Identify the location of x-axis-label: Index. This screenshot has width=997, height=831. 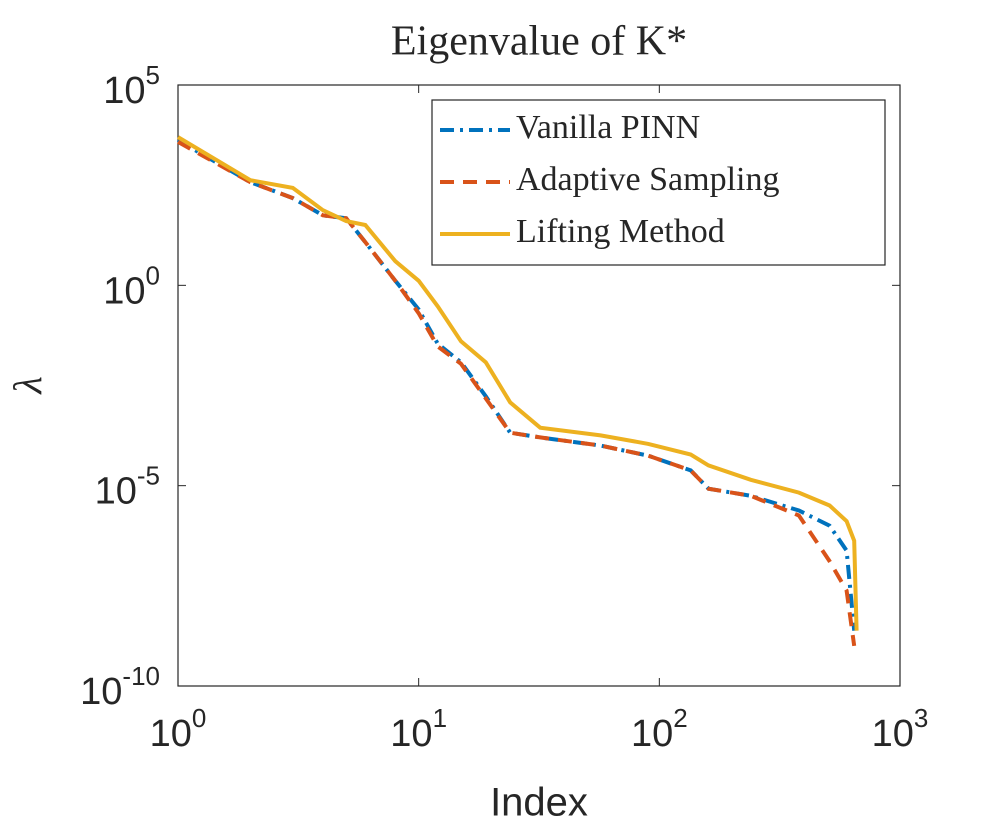
(539, 803).